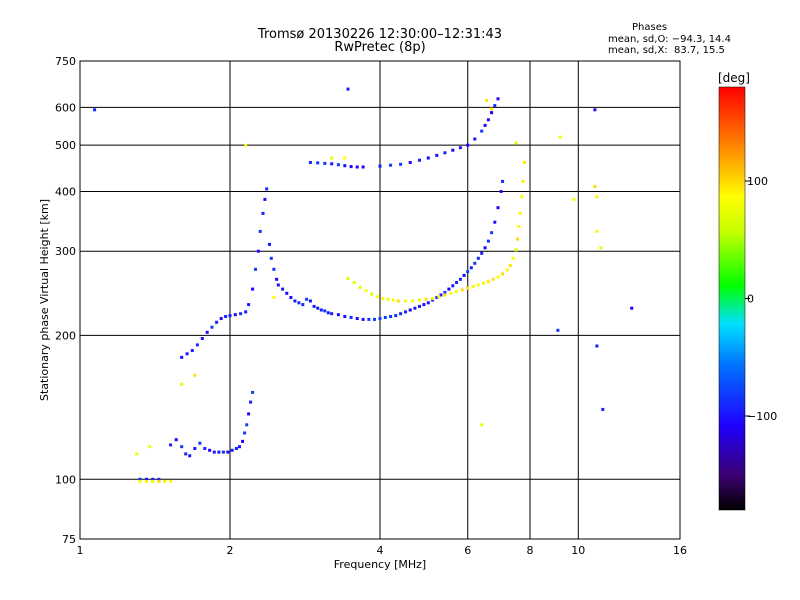  Describe the element at coordinates (467, 550) in the screenshot. I see `x-tick-label: 6` at that location.